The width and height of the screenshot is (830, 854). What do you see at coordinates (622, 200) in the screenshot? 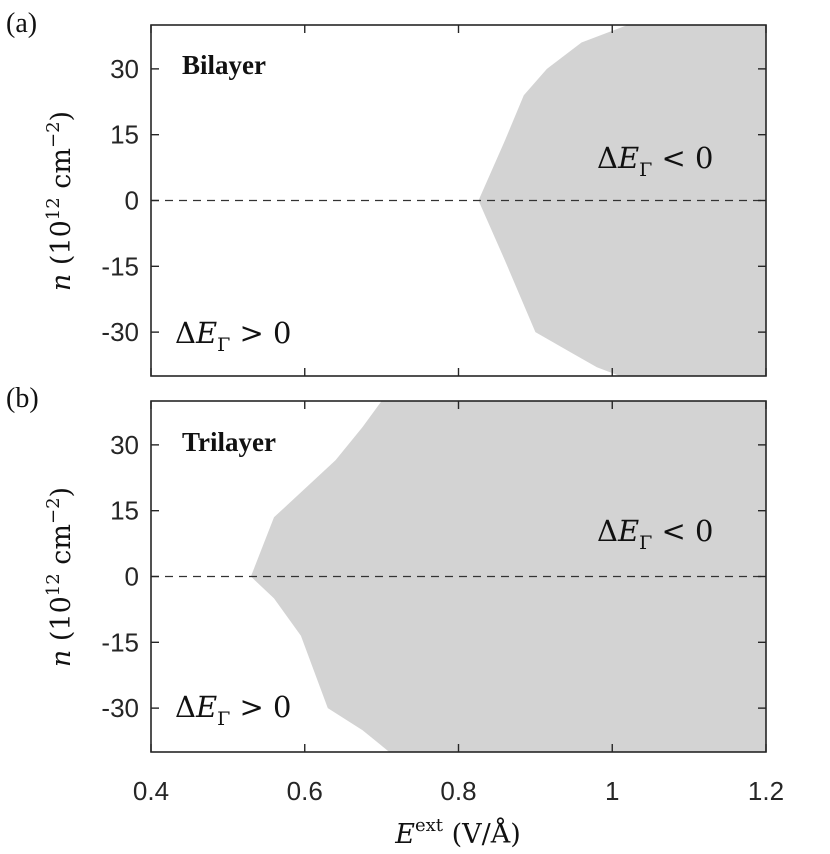
I see `shaded-region-a` at bounding box center [622, 200].